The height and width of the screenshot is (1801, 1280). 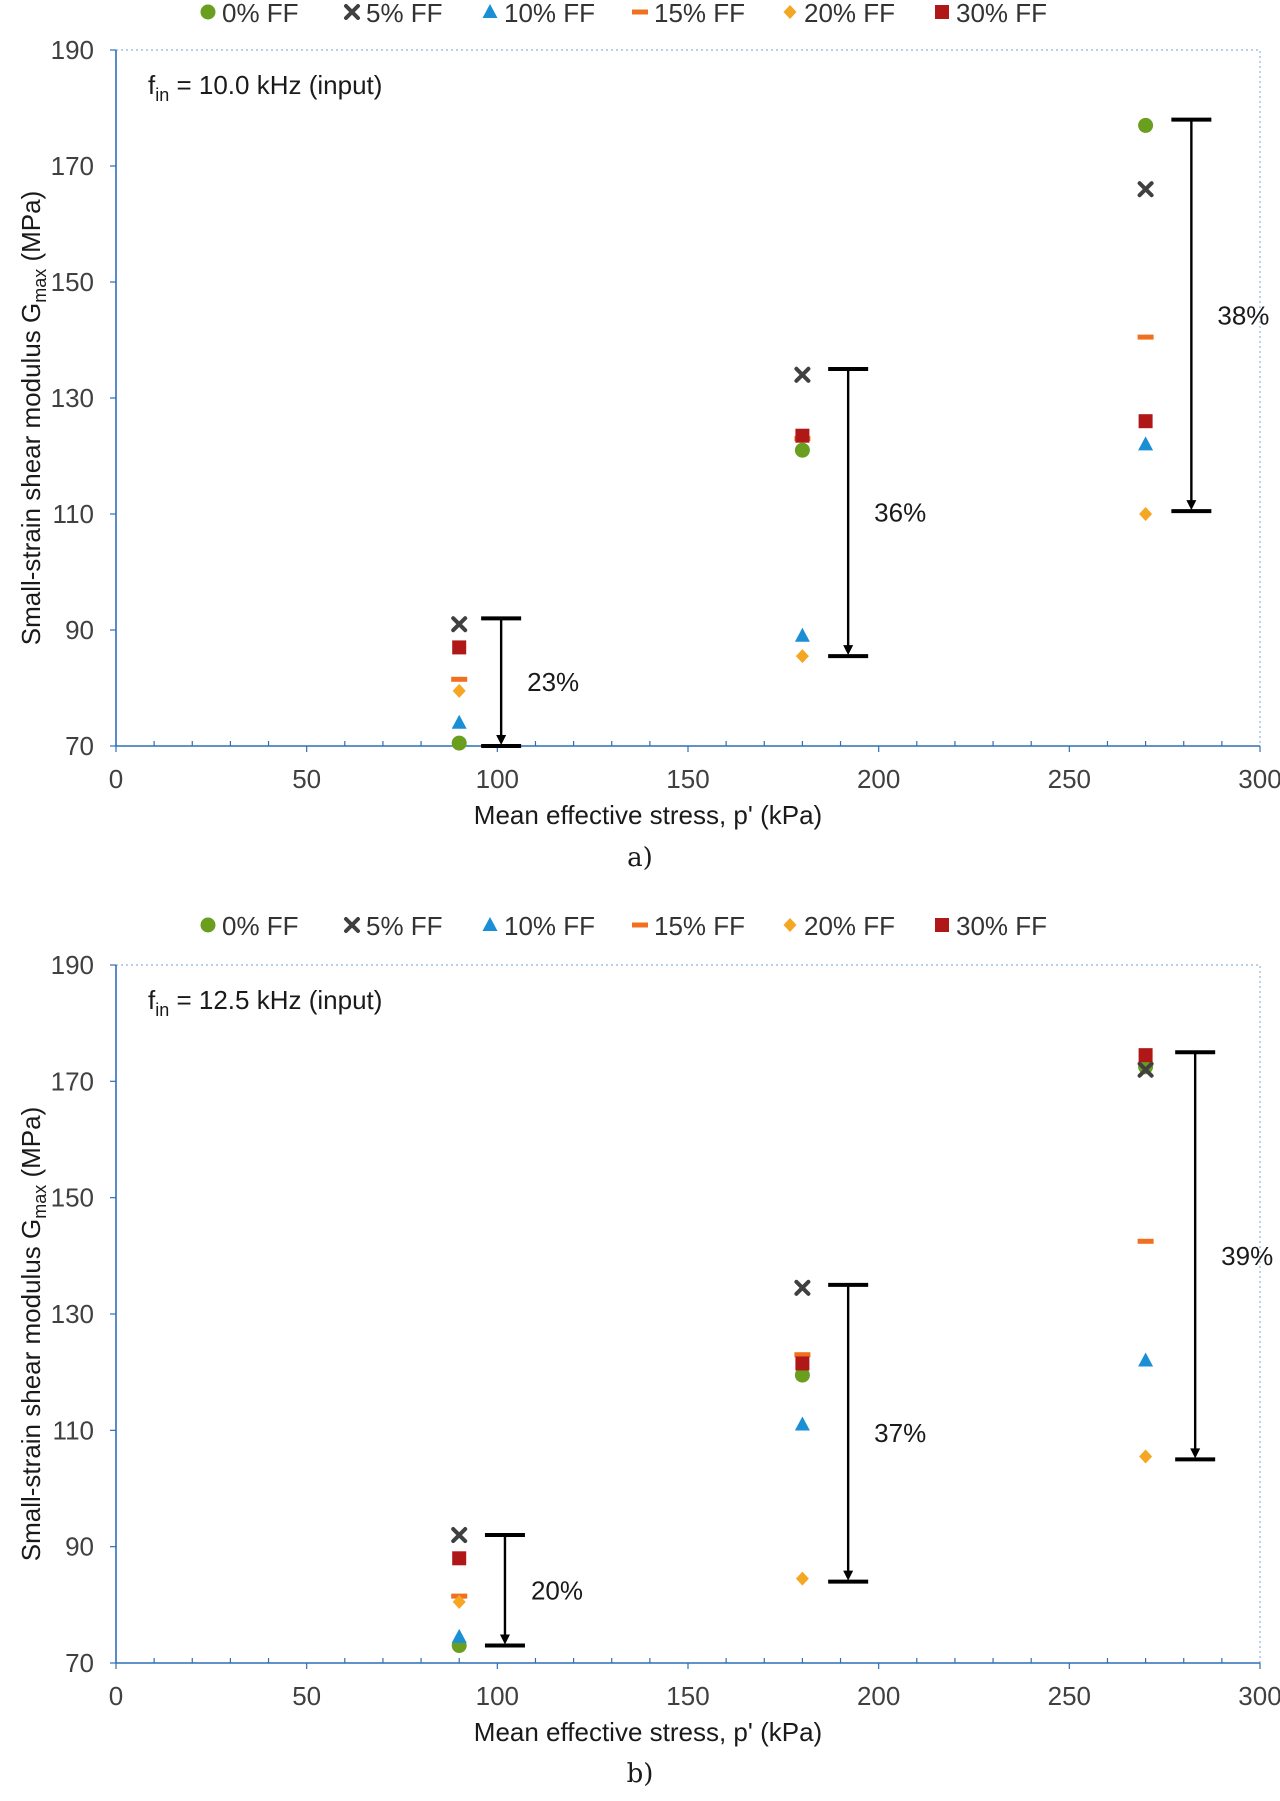 I want to click on range-percent-label: 37%, so click(x=900, y=1433).